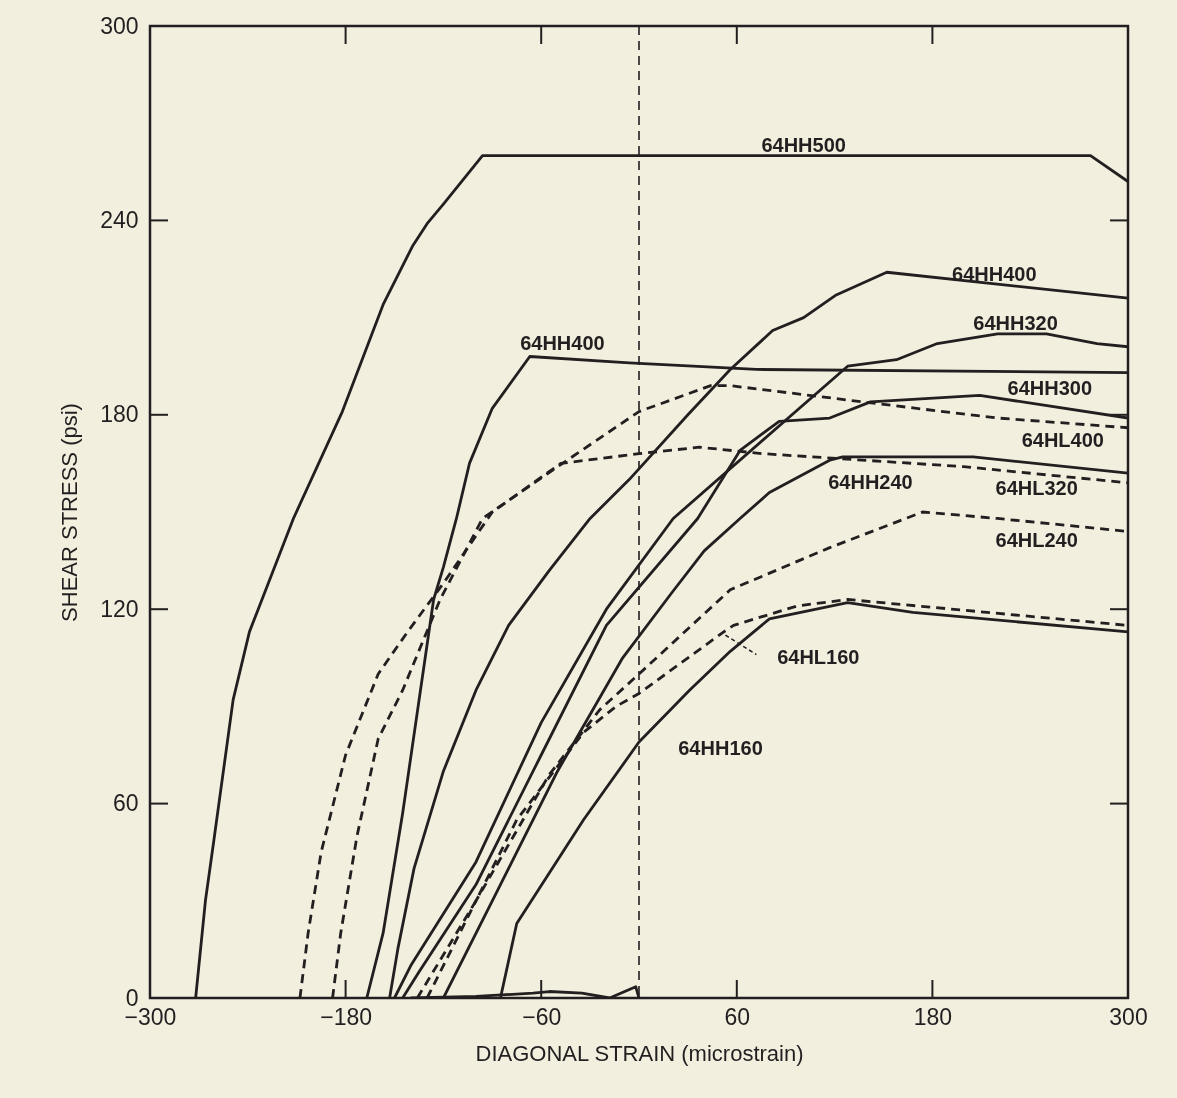 The height and width of the screenshot is (1098, 1177). Describe the element at coordinates (1036, 540) in the screenshot. I see `series-label: 64HL240` at that location.